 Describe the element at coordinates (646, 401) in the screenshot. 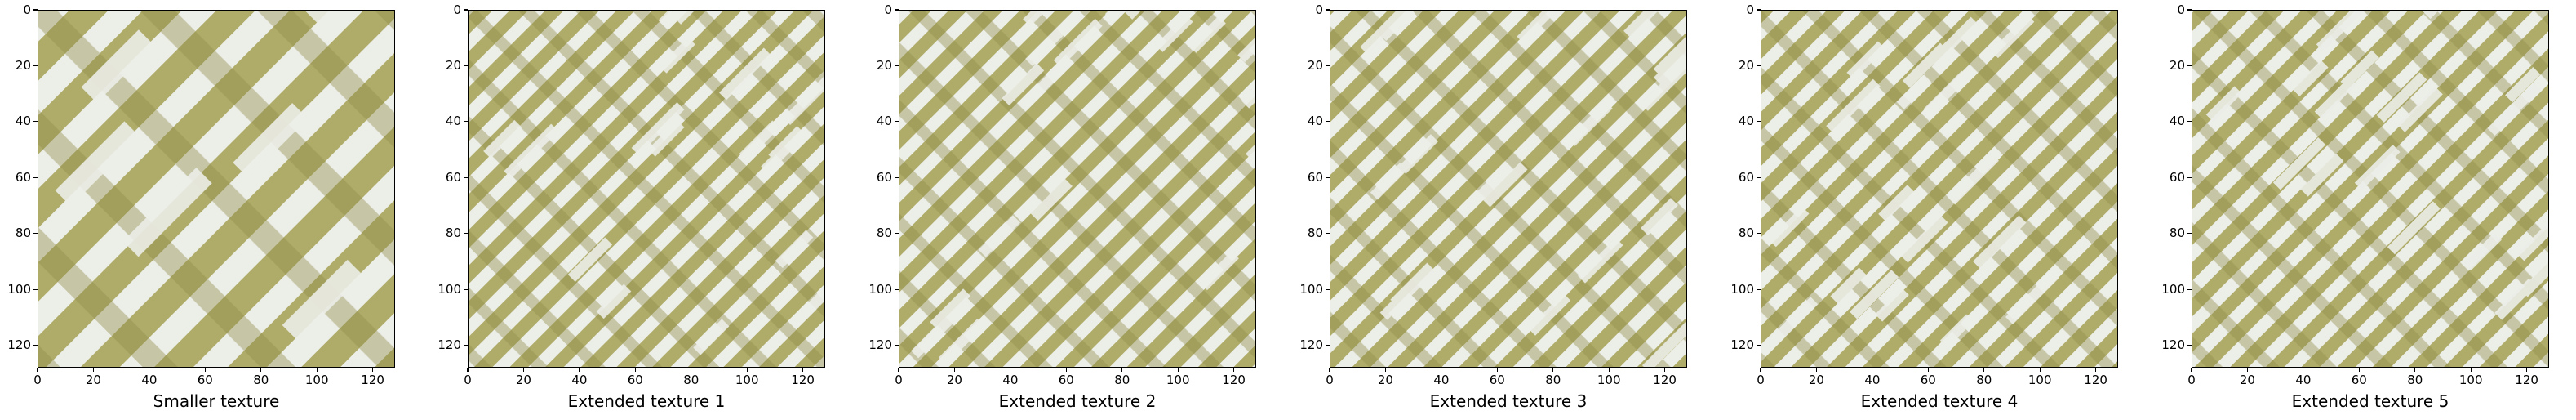

I see `panel-caption: Extended texture 1` at that location.